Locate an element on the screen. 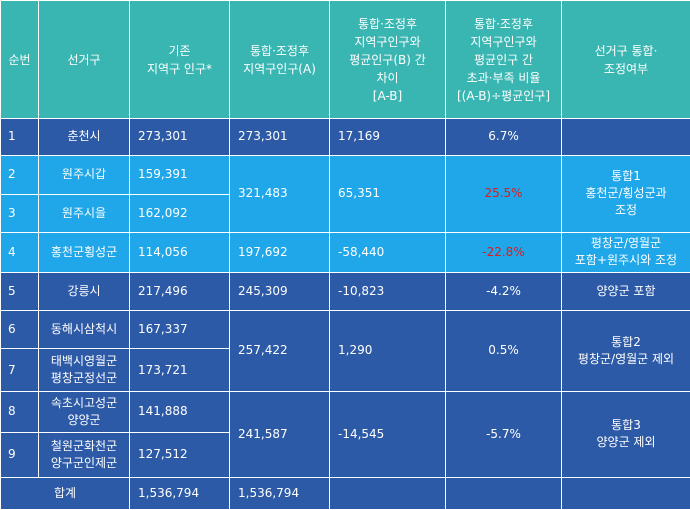  existing-population: 167,337 is located at coordinates (179, 329).